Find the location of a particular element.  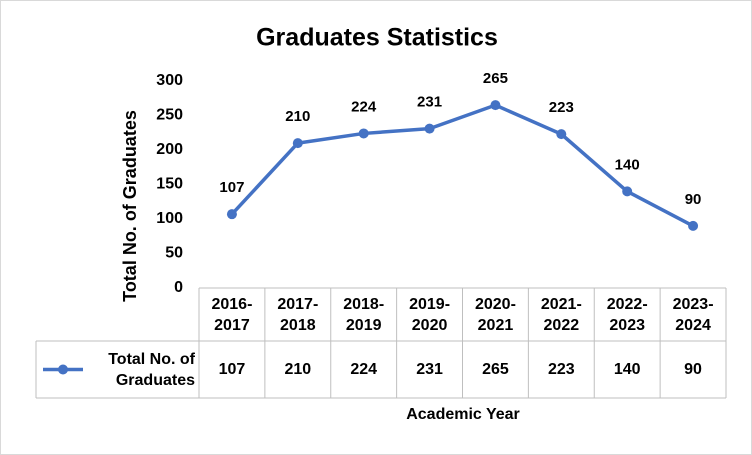

legend-label: Total No. of Graduates is located at coordinates (151, 369).